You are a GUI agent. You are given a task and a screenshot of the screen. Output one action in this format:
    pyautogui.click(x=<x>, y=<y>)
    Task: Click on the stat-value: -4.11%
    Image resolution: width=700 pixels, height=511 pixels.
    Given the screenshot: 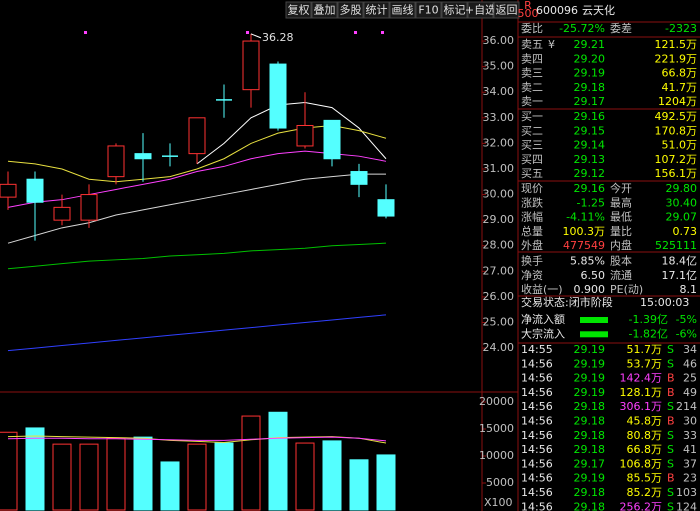 What is the action you would take?
    pyautogui.click(x=585, y=217)
    